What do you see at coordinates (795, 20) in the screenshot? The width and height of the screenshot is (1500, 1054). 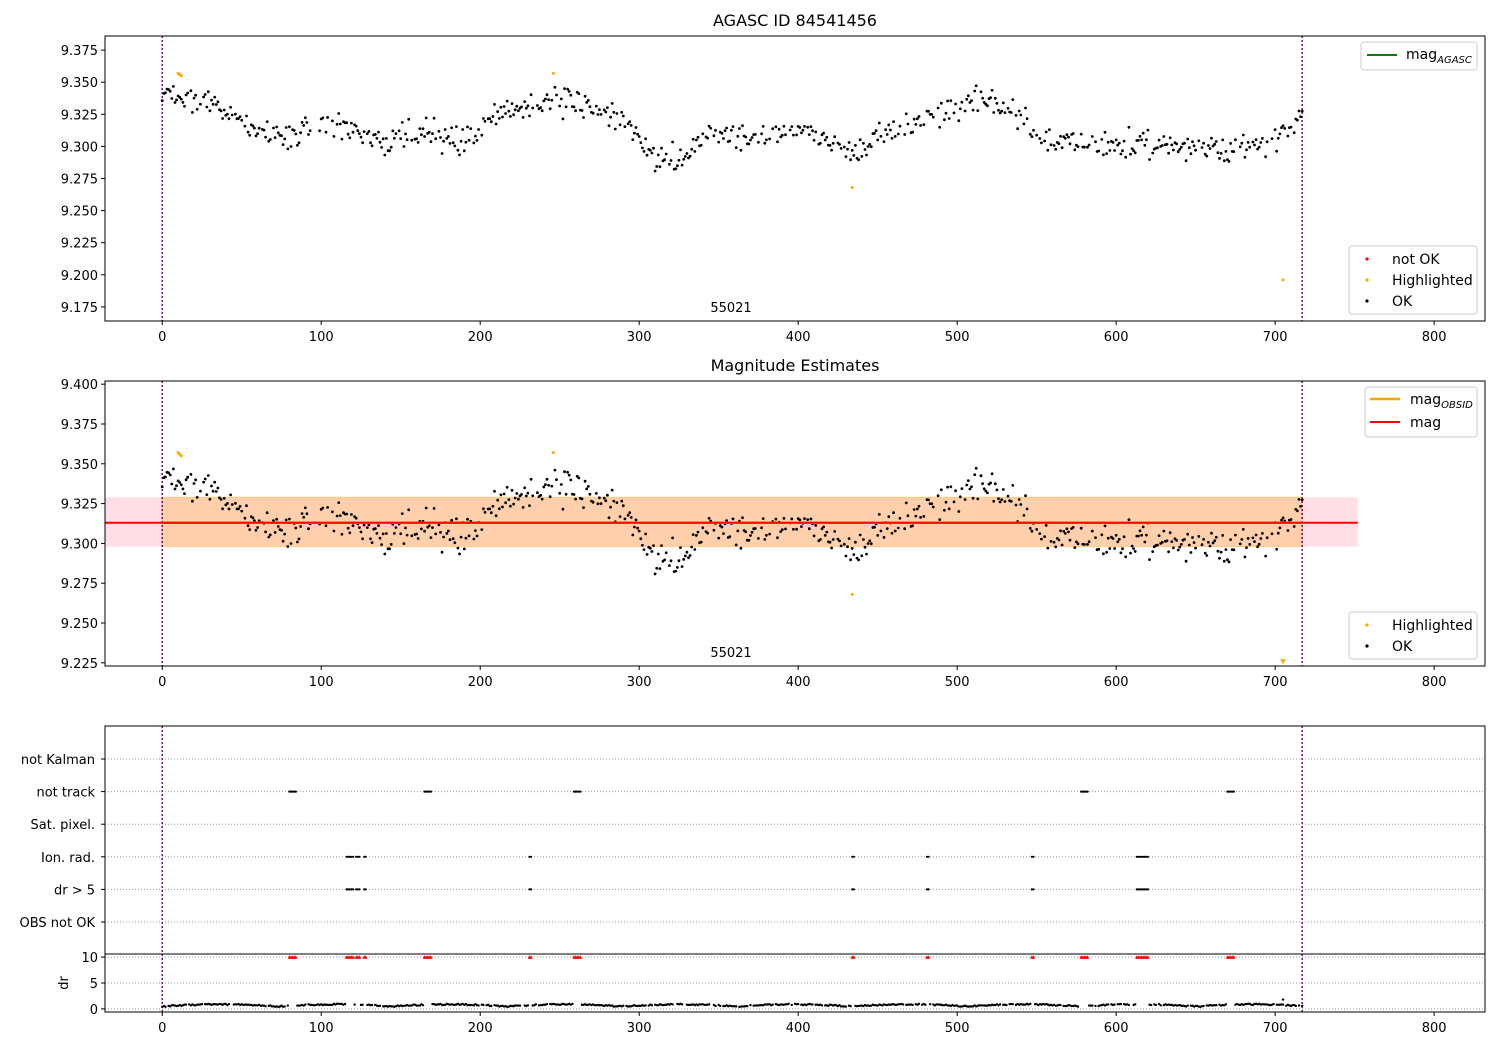 I see `panel-agasc-title: AGASC ID 84541456` at bounding box center [795, 20].